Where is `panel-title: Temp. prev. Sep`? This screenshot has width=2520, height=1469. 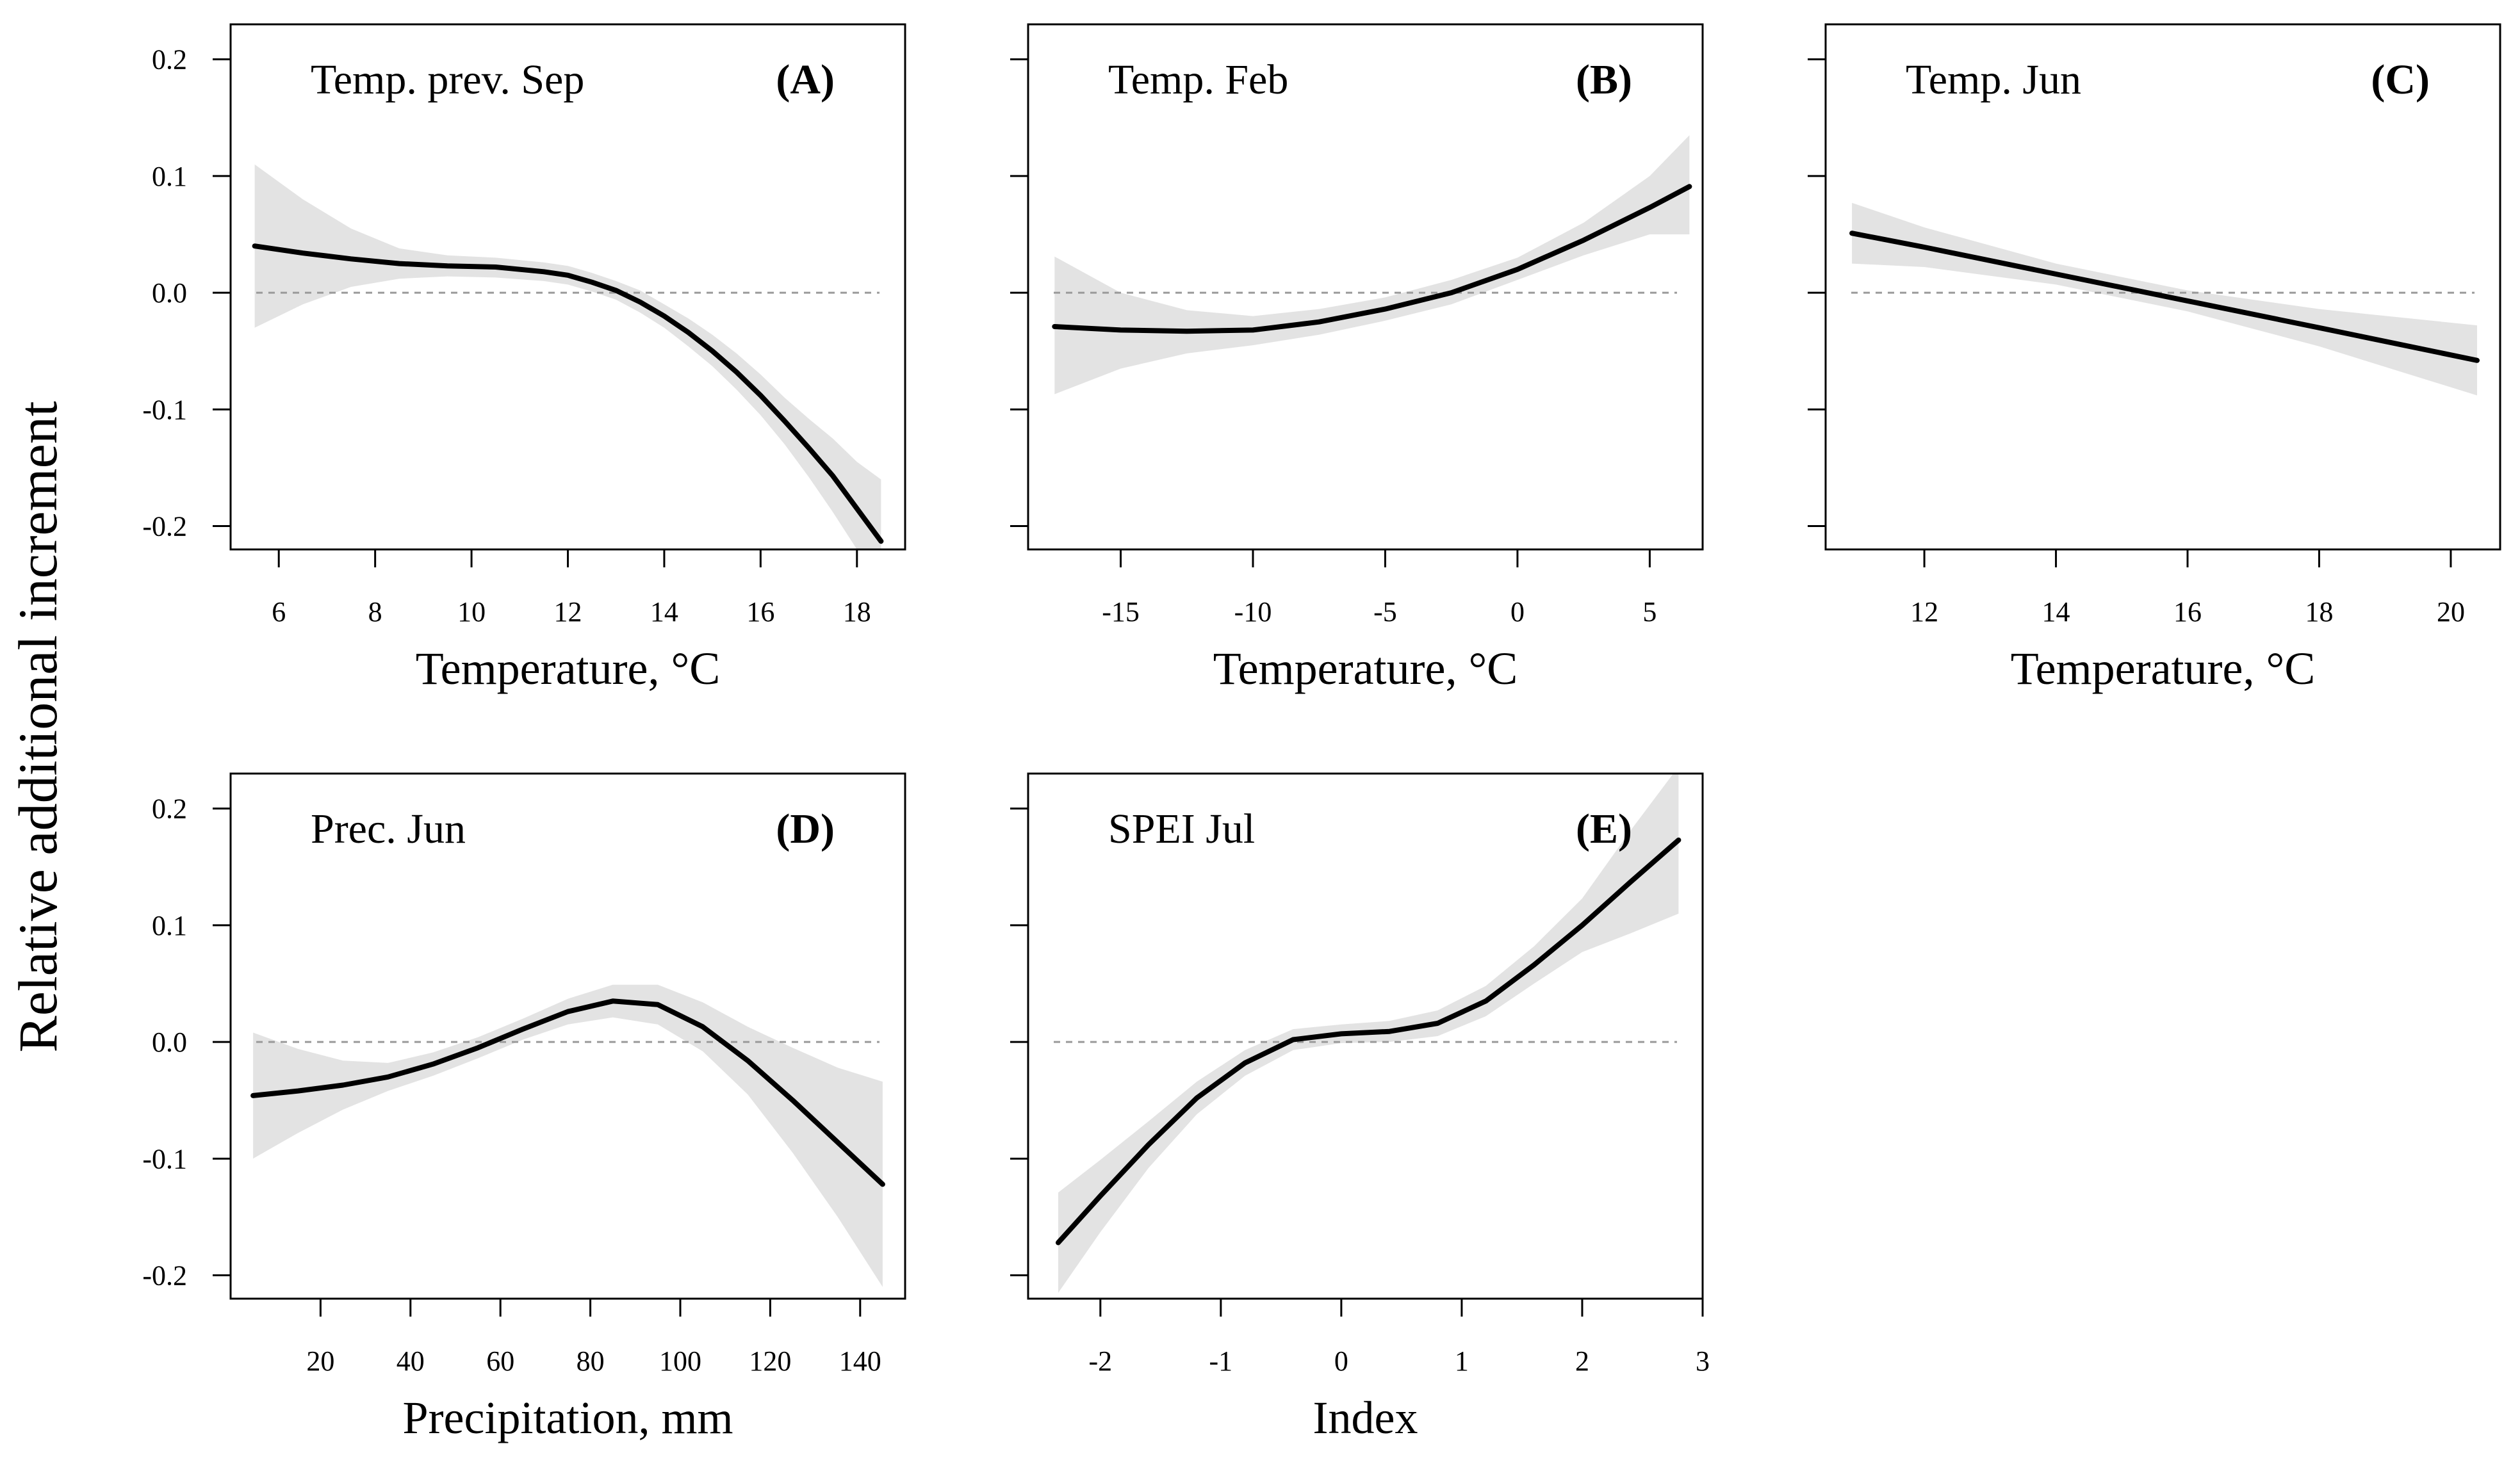
panel-title: Temp. prev. Sep is located at coordinates (447, 79).